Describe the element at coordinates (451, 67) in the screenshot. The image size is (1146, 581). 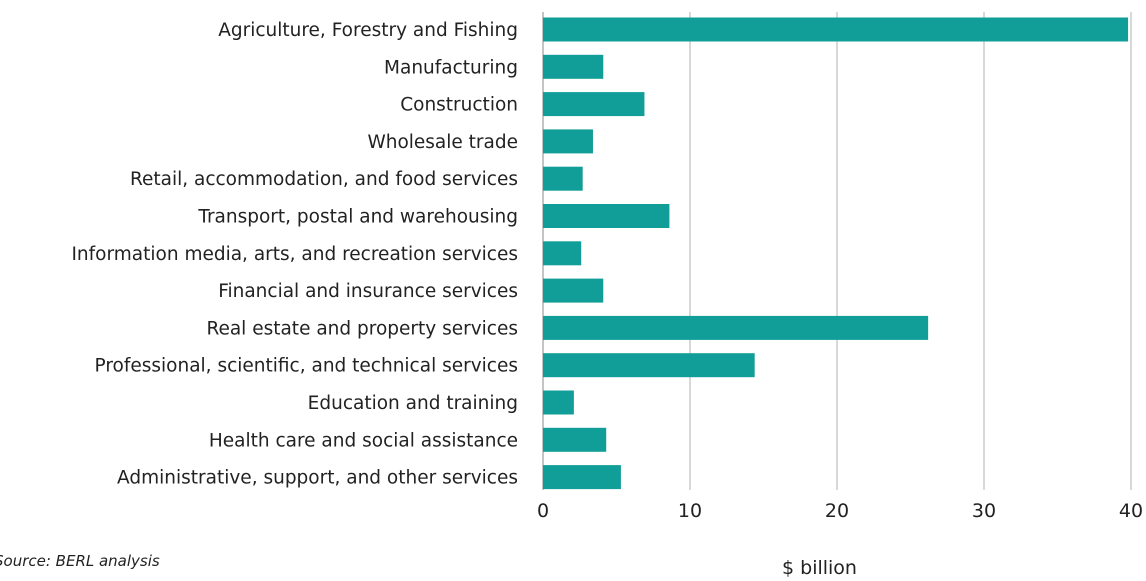
I see `category-label: Manufacturing` at that location.